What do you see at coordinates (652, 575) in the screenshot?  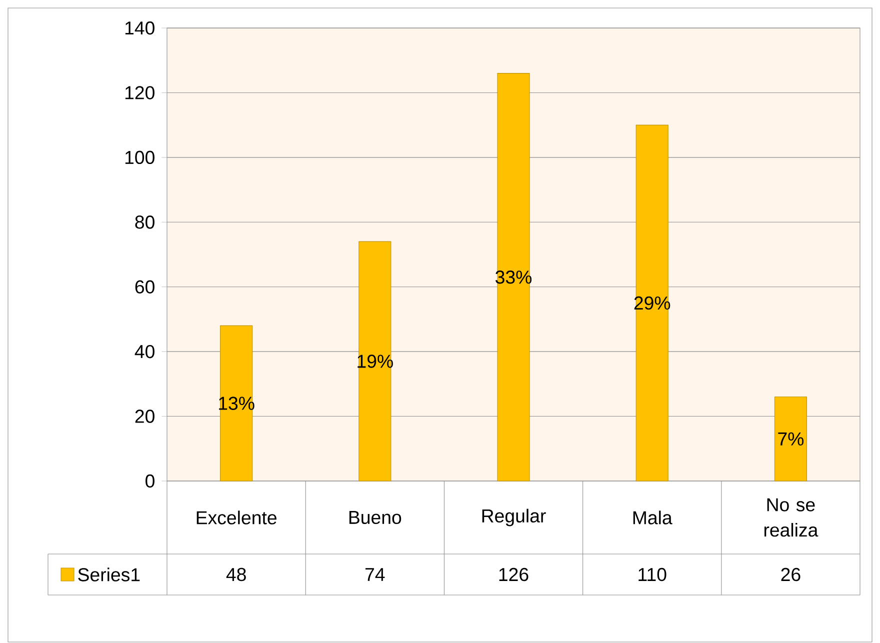 I see `data-label: 110` at bounding box center [652, 575].